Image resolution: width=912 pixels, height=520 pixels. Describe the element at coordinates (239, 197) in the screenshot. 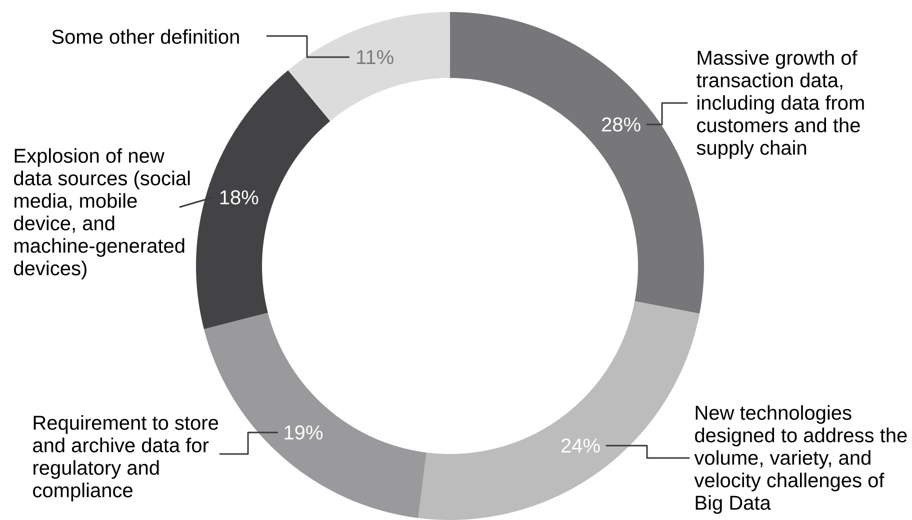

I see `data-label: 18%` at that location.